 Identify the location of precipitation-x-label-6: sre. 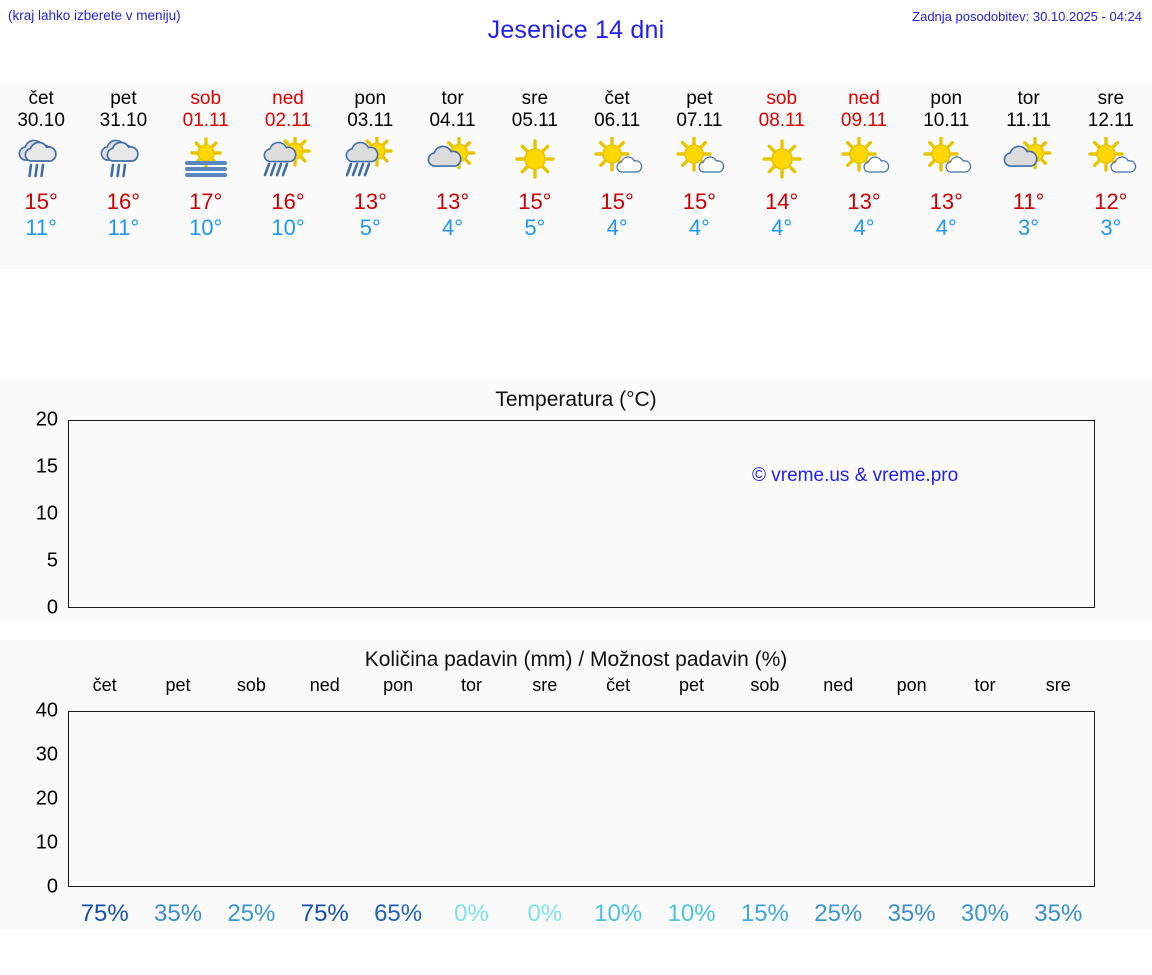
(545, 685).